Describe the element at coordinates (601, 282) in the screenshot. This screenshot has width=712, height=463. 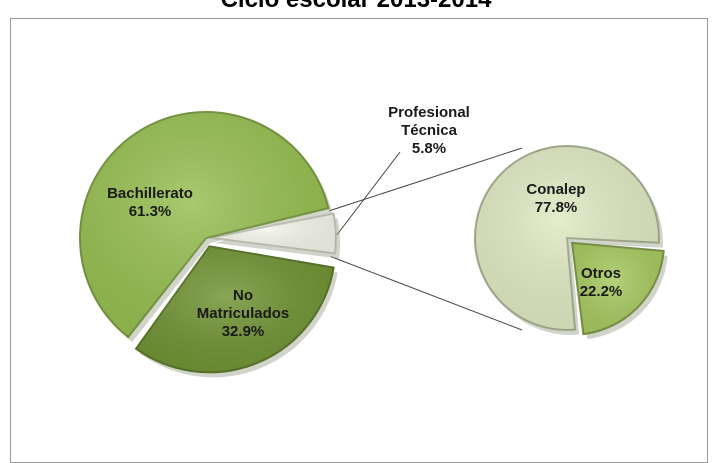
I see `label-otros: Otros 22.2%` at that location.